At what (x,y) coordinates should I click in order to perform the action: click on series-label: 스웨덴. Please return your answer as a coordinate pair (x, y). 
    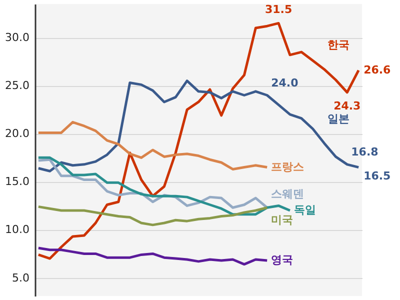
    Looking at the image, I should click on (287, 194).